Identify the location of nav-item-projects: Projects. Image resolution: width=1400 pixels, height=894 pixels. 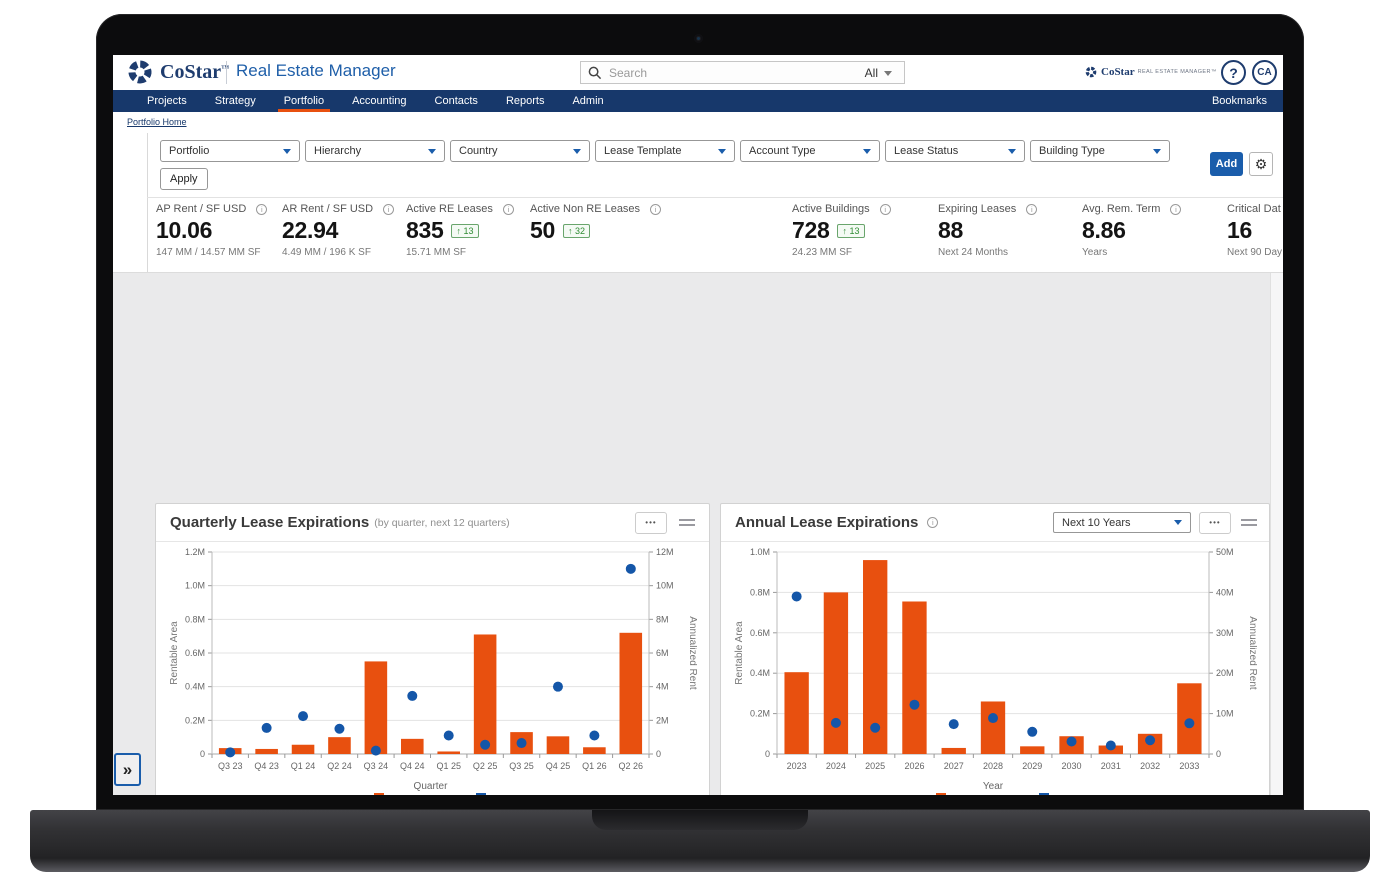
(167, 101).